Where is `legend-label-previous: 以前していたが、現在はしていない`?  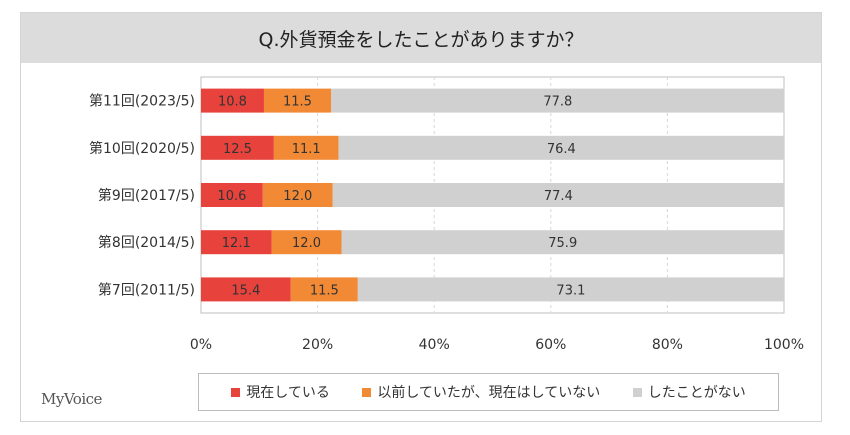
legend-label-previous: 以前していたが、現在はしていない is located at coordinates (489, 393).